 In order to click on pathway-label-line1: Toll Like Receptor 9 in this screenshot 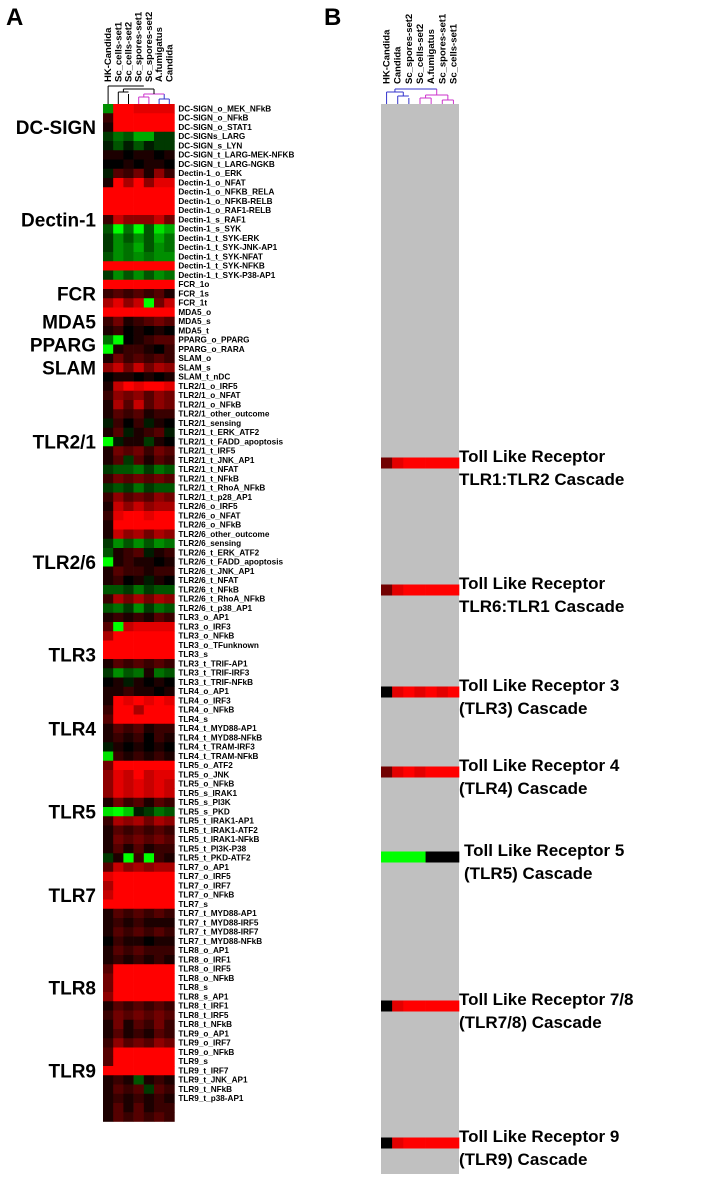, I will do `click(539, 1136)`.